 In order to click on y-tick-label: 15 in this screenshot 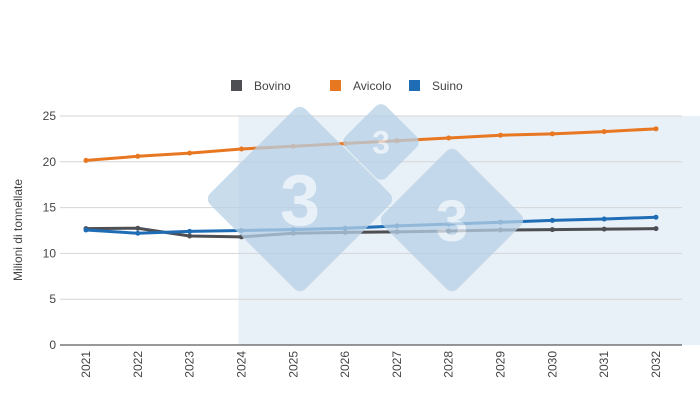, I will do `click(50, 208)`.